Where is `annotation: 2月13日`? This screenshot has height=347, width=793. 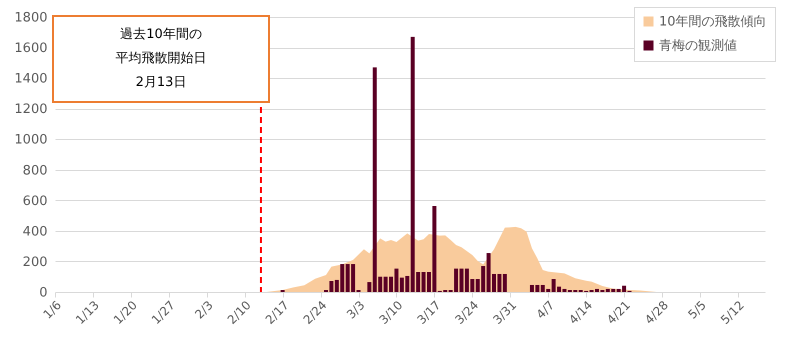
annotation: 2月13日 is located at coordinates (161, 83).